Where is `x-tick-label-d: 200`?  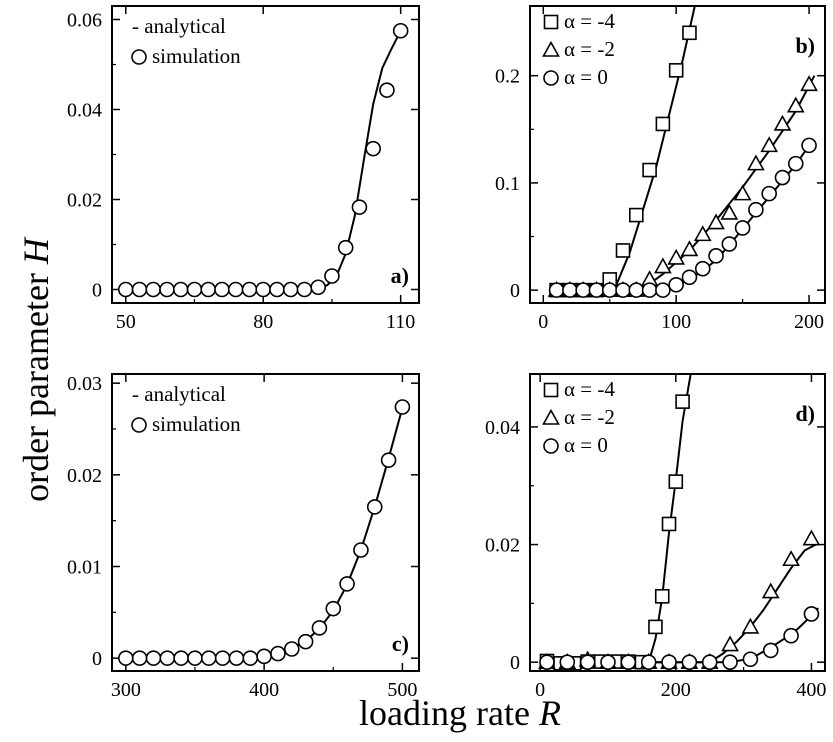
x-tick-label-d: 200 is located at coordinates (676, 690).